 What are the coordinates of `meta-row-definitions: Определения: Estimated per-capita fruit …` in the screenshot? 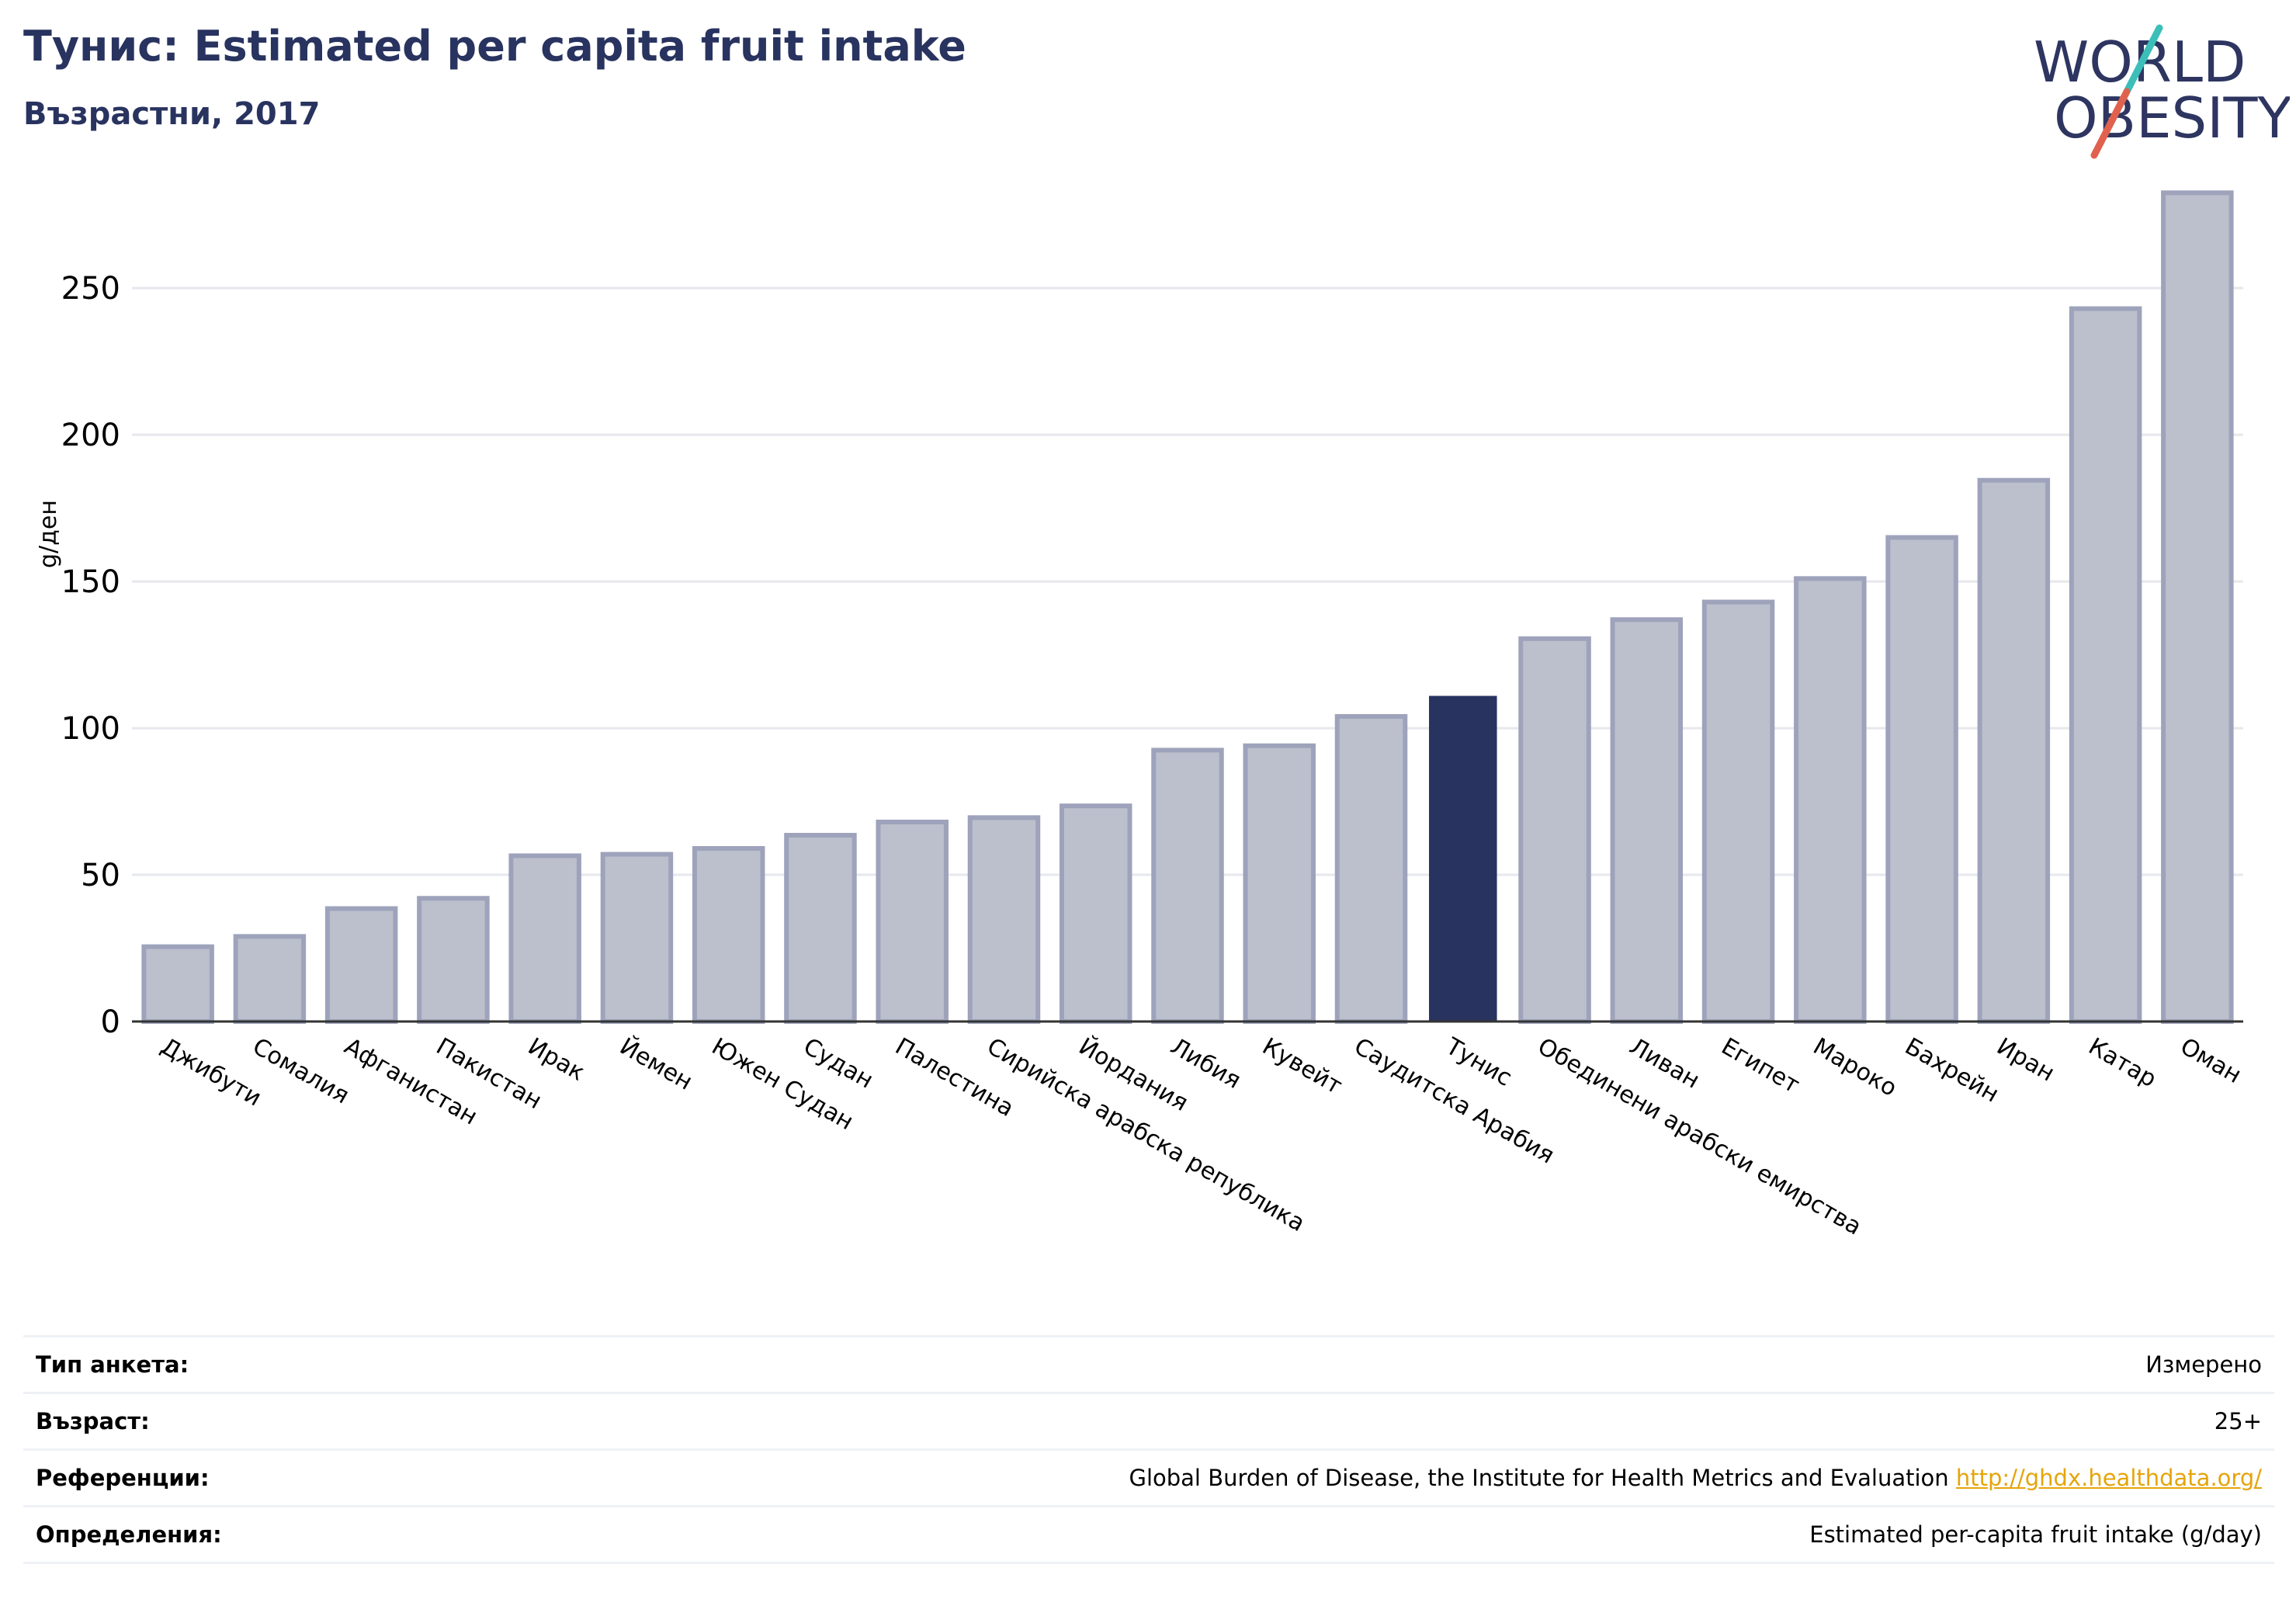 It's located at (1148, 1534).